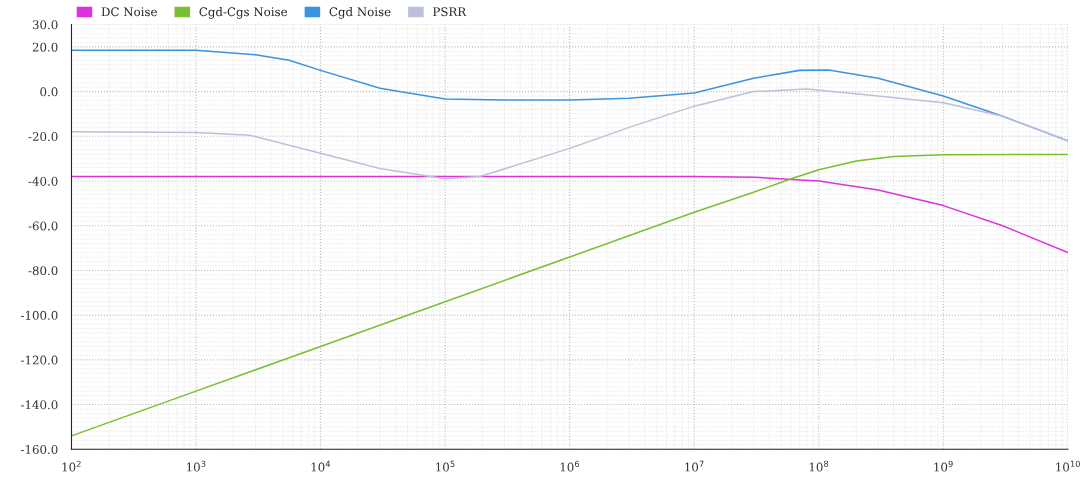  I want to click on x-tick-label: 10$^{10}$, so click(1068, 466).